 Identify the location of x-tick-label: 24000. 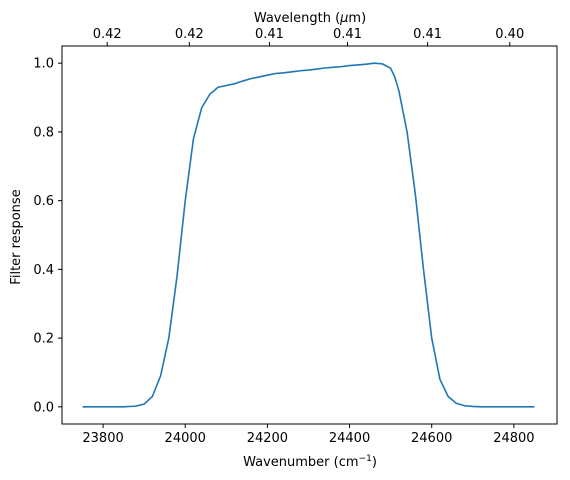
(185, 438).